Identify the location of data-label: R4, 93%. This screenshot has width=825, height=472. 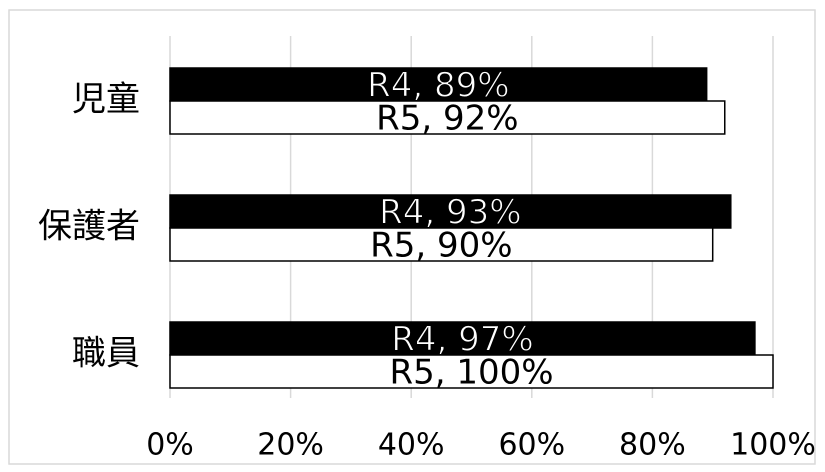
(450, 213).